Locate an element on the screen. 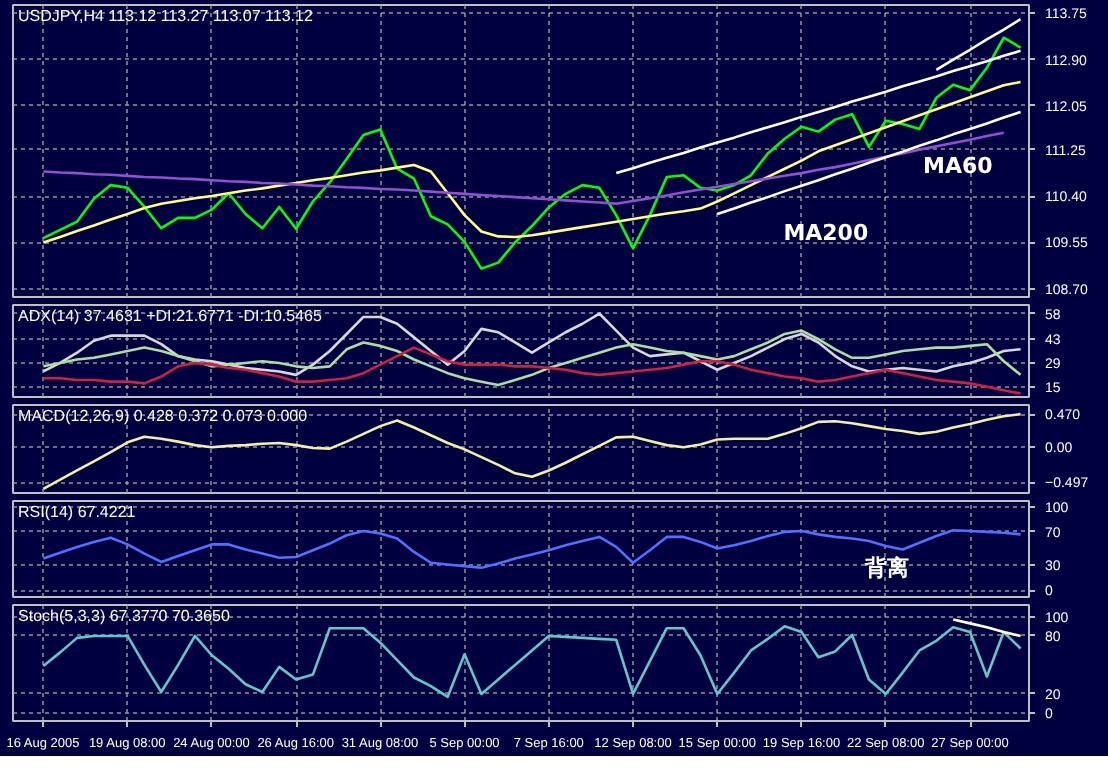 This screenshot has width=1108, height=768. chart-title: ADX(14) 37.4631 +DI:21.6771 -DI:10.5465 is located at coordinates (170, 316).